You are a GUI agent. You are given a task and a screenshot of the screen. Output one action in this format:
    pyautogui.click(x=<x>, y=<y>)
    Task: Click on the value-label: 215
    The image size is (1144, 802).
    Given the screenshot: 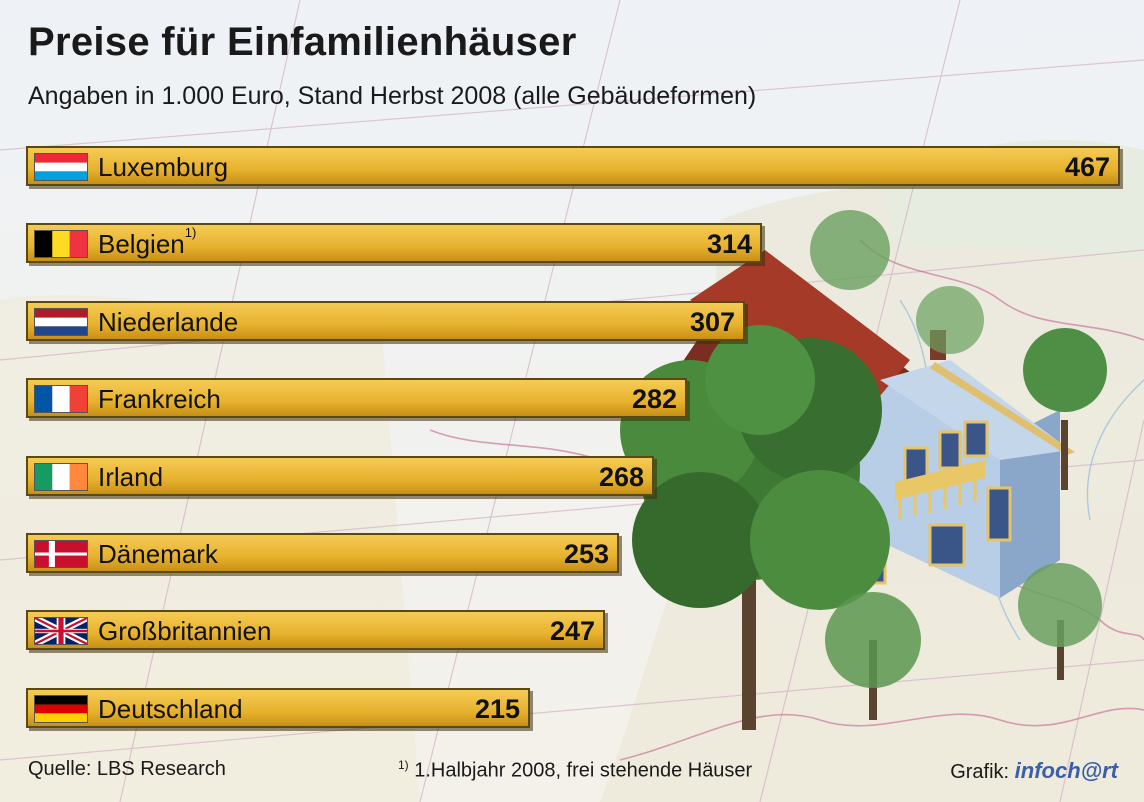 What is the action you would take?
    pyautogui.click(x=497, y=708)
    